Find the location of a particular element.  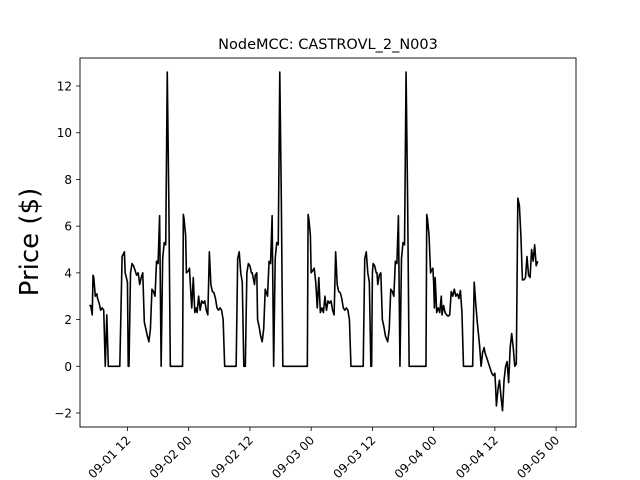

y-axis-label: Price ($) is located at coordinates (30, 242).